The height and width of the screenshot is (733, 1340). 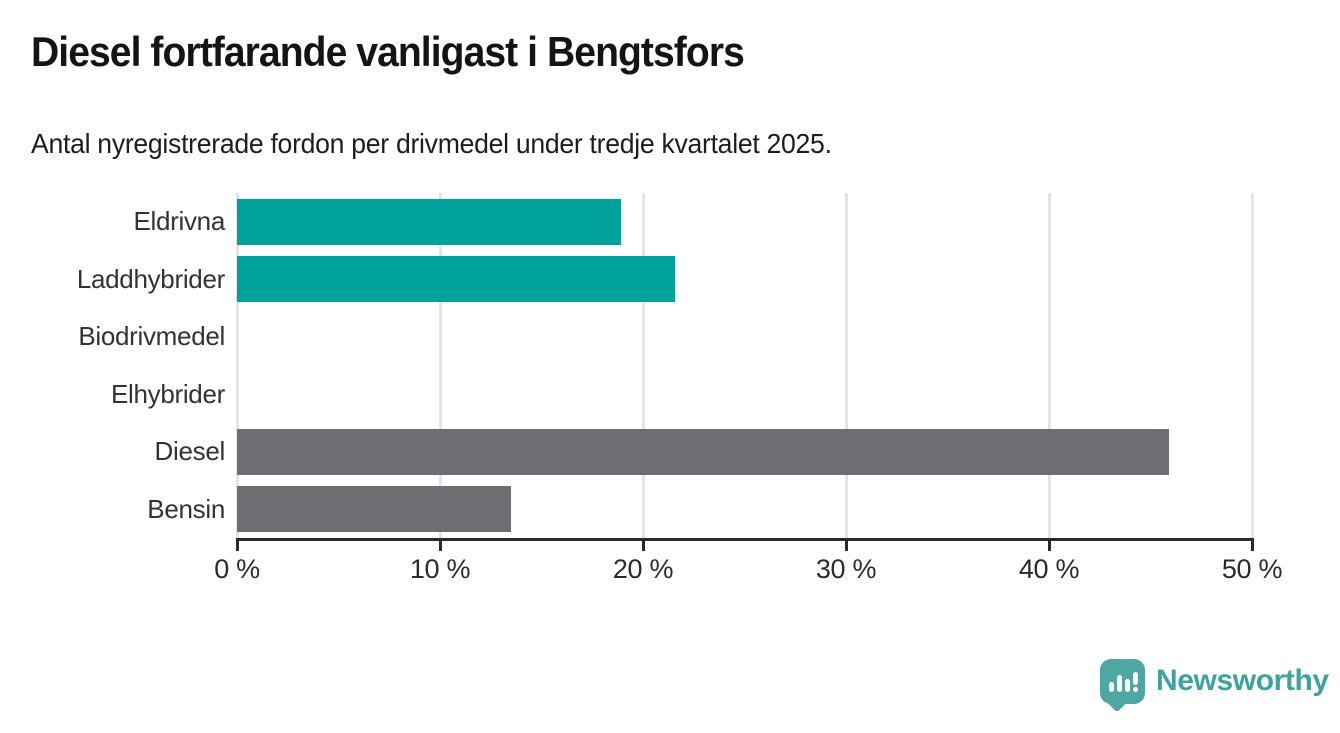 What do you see at coordinates (1049, 569) in the screenshot?
I see `x-tick-label: 40 %` at bounding box center [1049, 569].